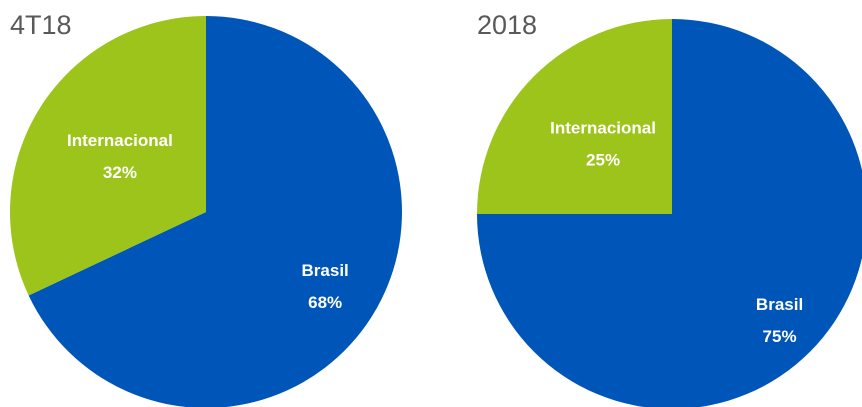  I want to click on slice-value-label: 25%, so click(603, 160).